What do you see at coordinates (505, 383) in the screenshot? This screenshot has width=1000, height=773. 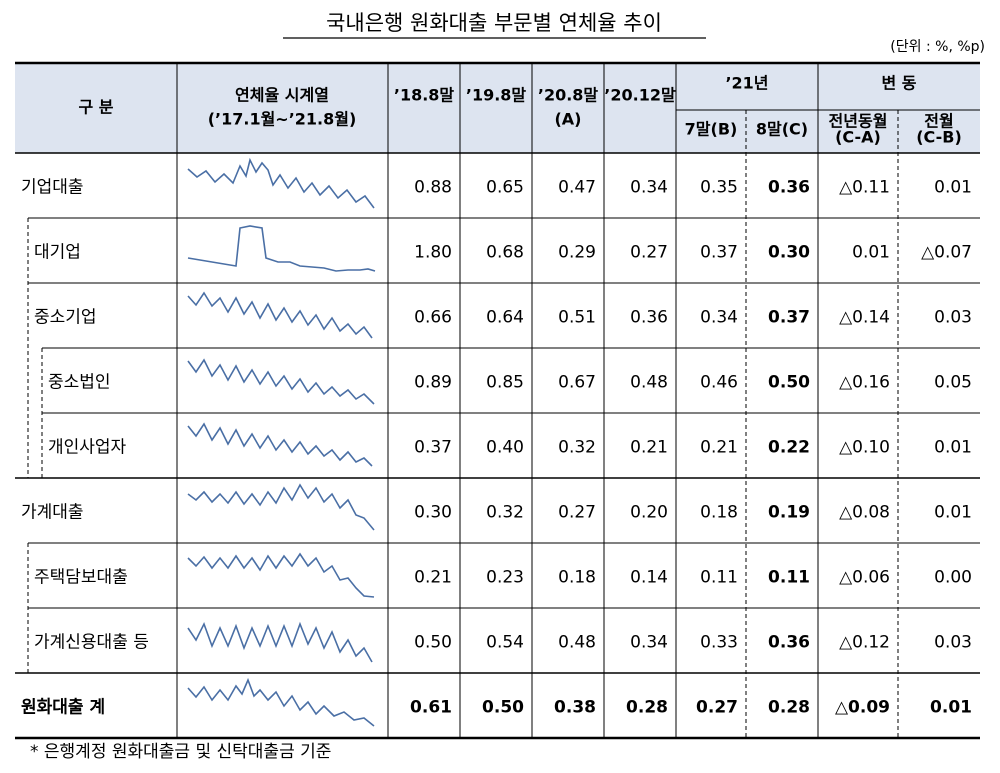 I see `cell-value: 0.85` at bounding box center [505, 383].